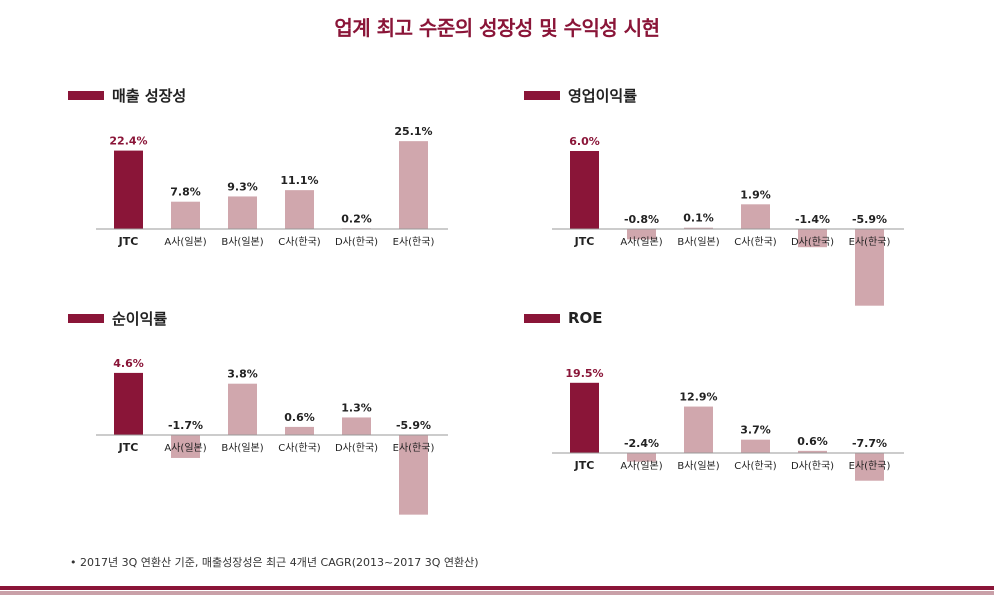  What do you see at coordinates (185, 425) in the screenshot?
I see `data-label: -1.7%` at bounding box center [185, 425].